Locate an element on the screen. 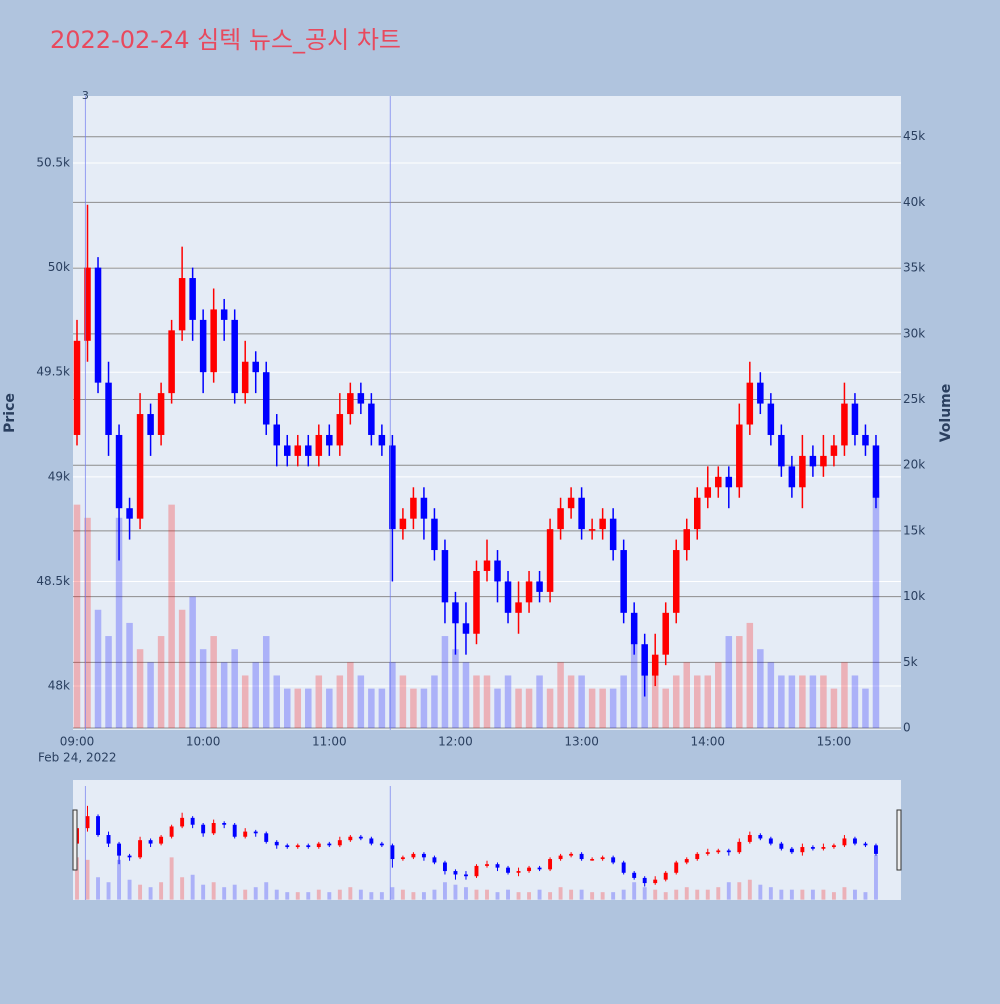  x-date-label: Feb 24, 2022 is located at coordinates (77, 758).